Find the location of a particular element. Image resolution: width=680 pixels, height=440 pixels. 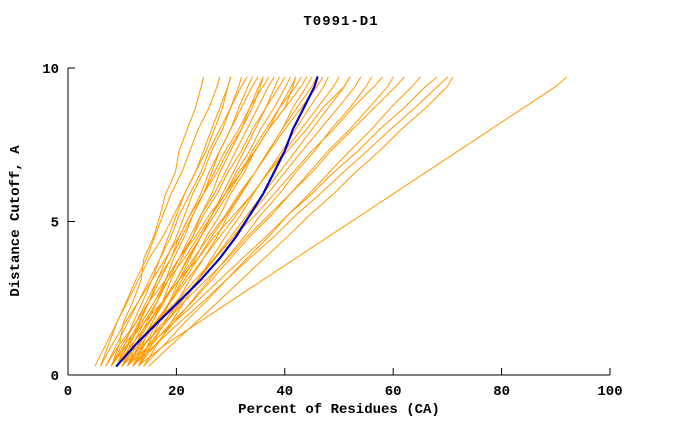

y-tick-label: 0 is located at coordinates (55, 377).